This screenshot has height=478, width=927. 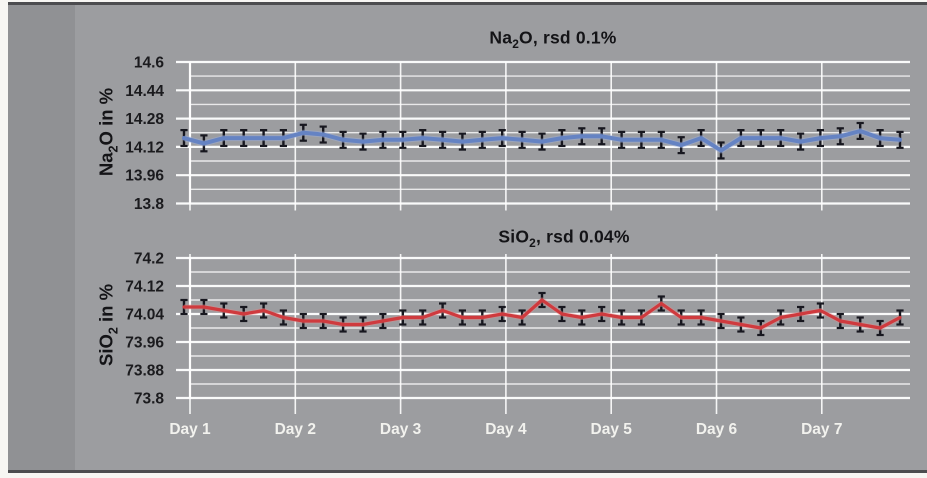 I want to click on sio2-chart-title: SiO2, rsd 0.04%, so click(x=563, y=238).